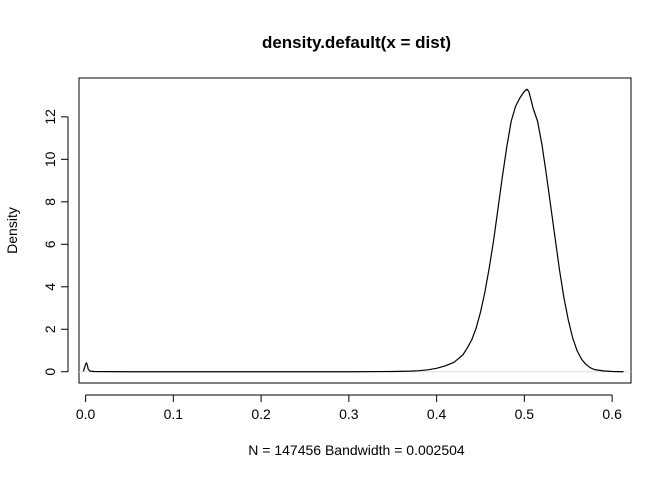 This screenshot has width=672, height=480. I want to click on x-tick-label: 0.4, so click(437, 414).